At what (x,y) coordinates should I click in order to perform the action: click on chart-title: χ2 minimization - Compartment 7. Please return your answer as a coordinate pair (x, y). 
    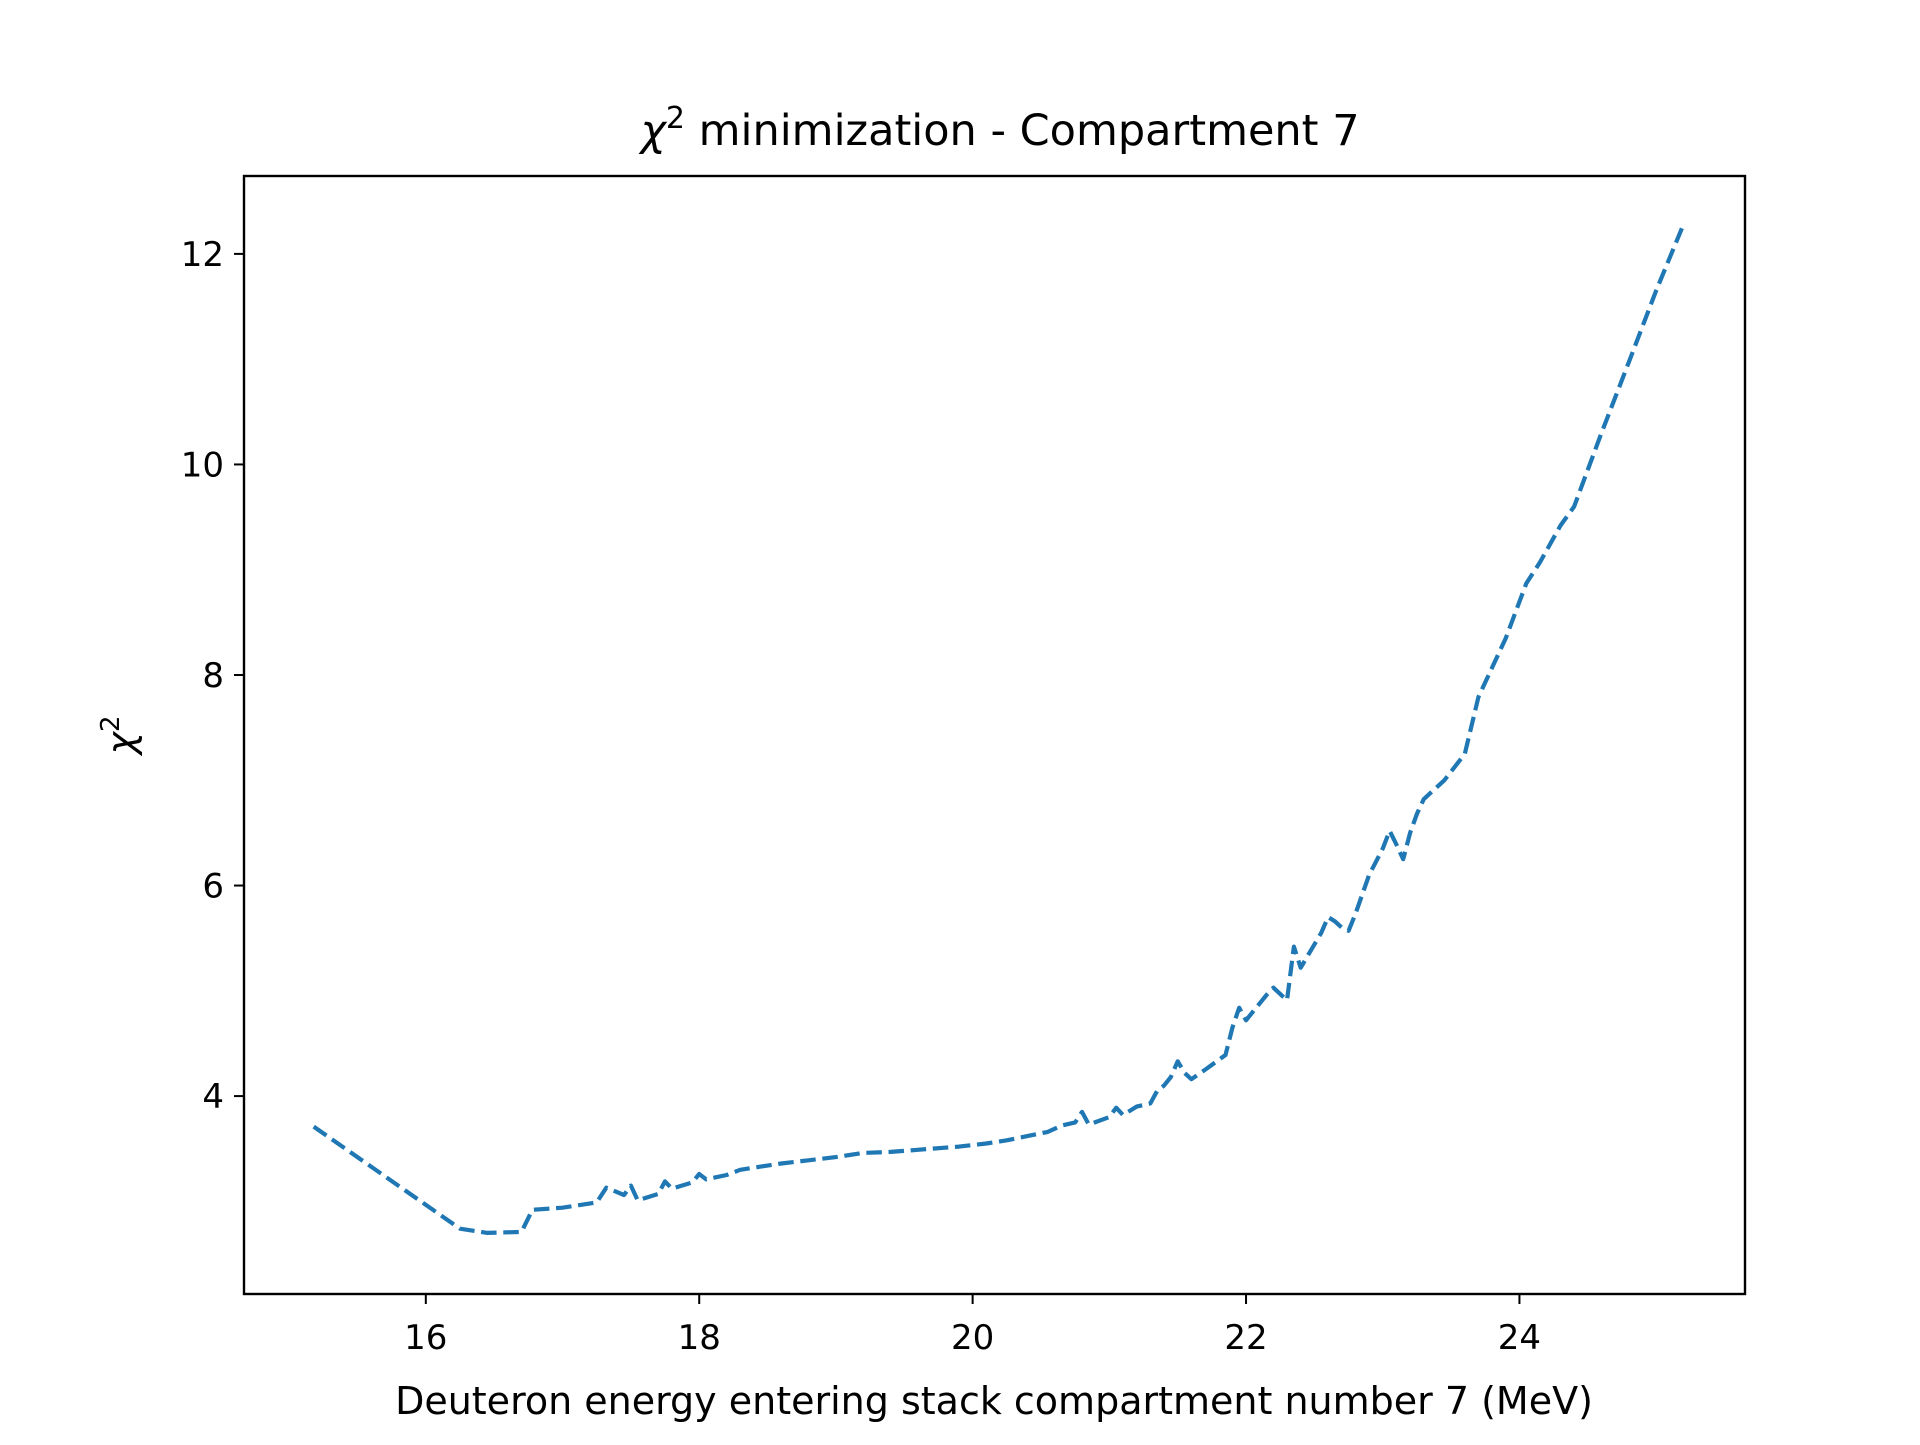
    Looking at the image, I should click on (998, 128).